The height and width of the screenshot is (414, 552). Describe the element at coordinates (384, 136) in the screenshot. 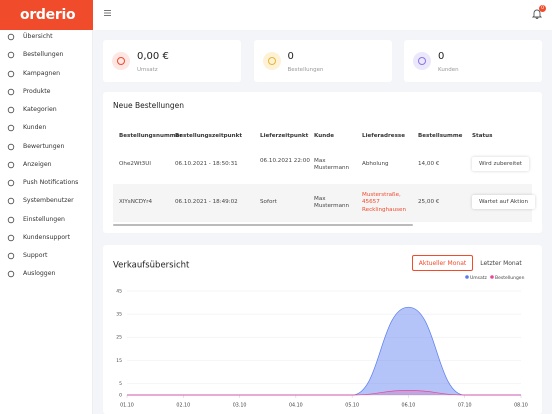

I see `column-header: Lieferadresse` at that location.